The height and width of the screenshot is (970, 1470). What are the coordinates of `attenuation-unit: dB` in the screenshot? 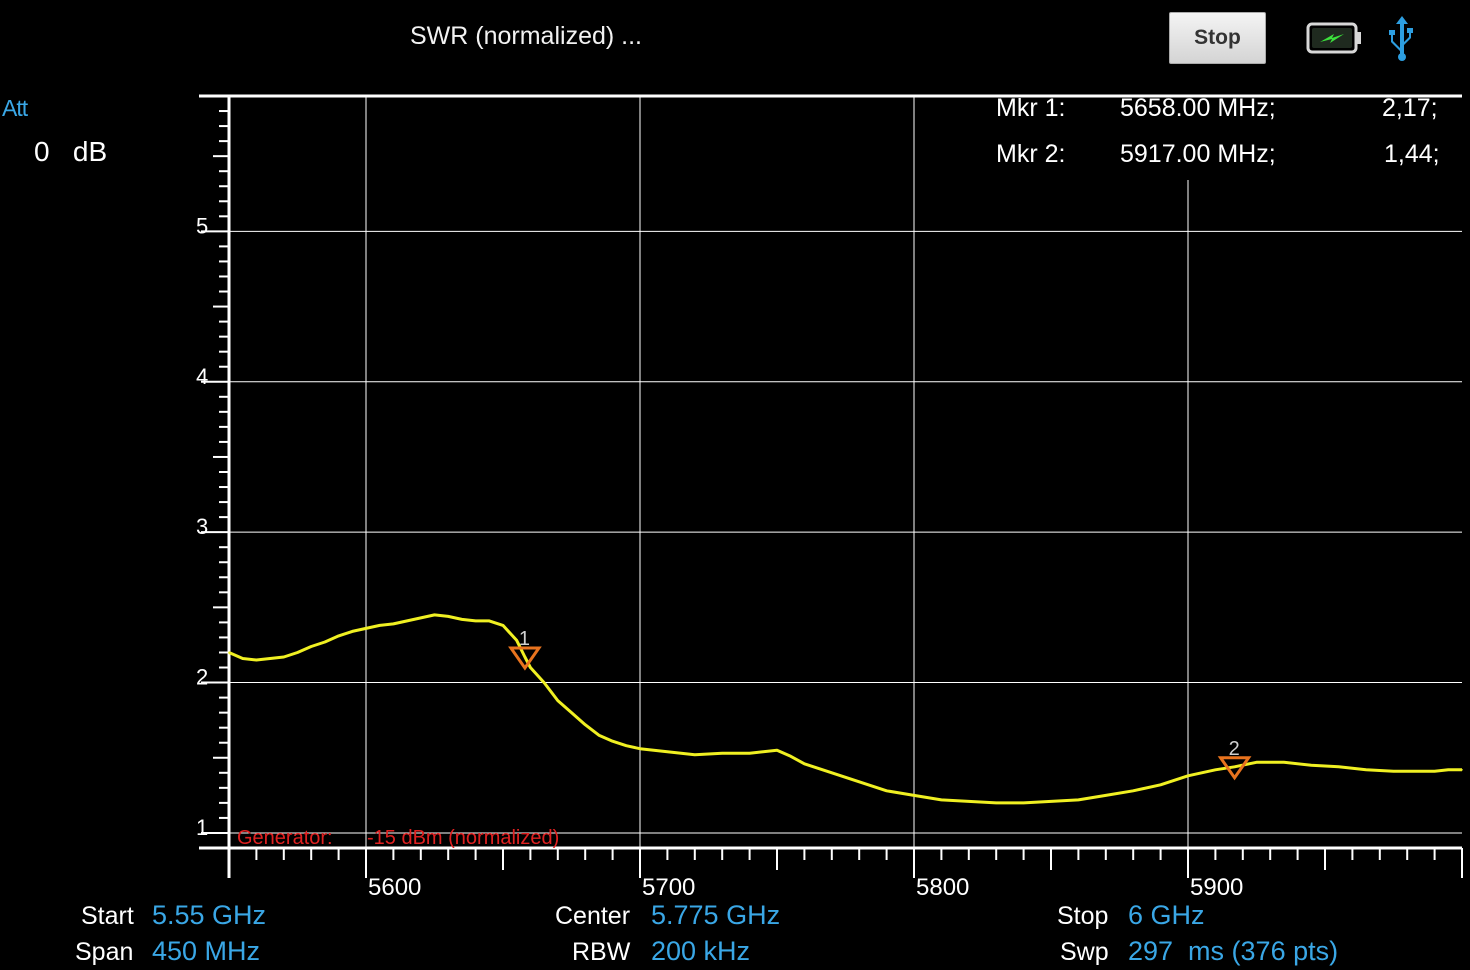 It's located at (90, 151).